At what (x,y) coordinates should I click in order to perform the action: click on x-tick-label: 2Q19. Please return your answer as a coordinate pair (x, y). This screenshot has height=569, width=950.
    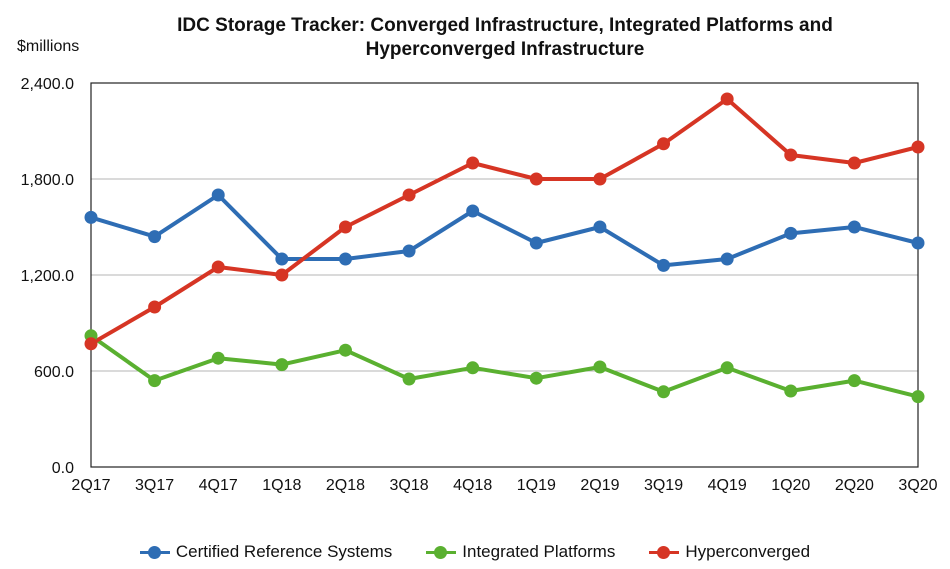
    Looking at the image, I should click on (599, 485).